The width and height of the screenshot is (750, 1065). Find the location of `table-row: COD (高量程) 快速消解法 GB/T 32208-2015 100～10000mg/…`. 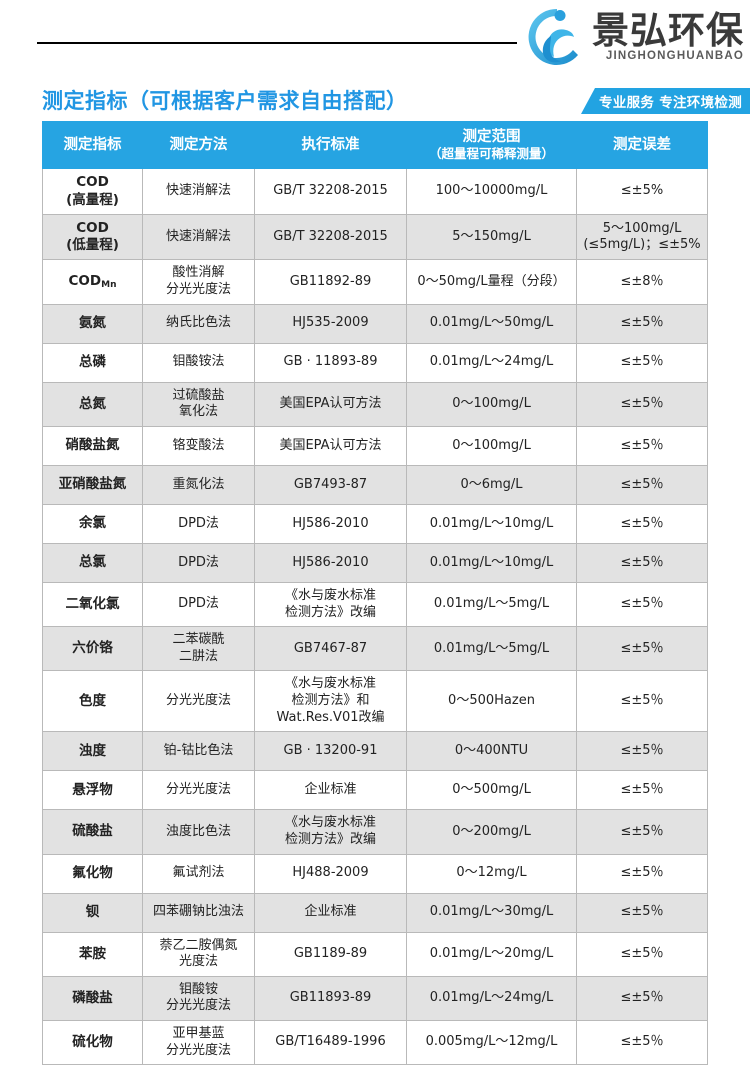

table-row: COD (高量程) 快速消解法 GB/T 32208-2015 100～10000mg/… is located at coordinates (375, 191).